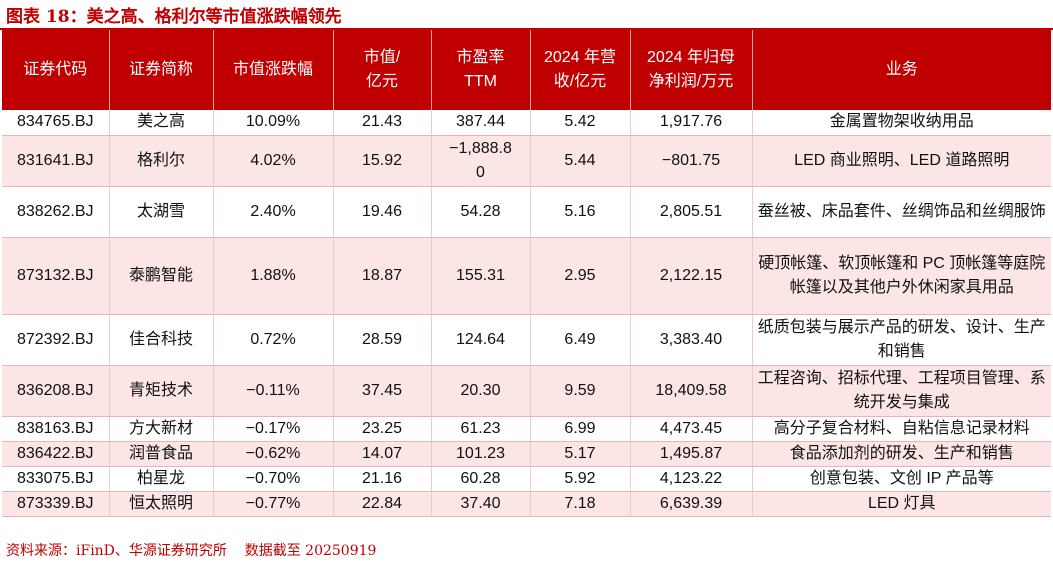  I want to click on cell-name: 恒太照明, so click(161, 504).